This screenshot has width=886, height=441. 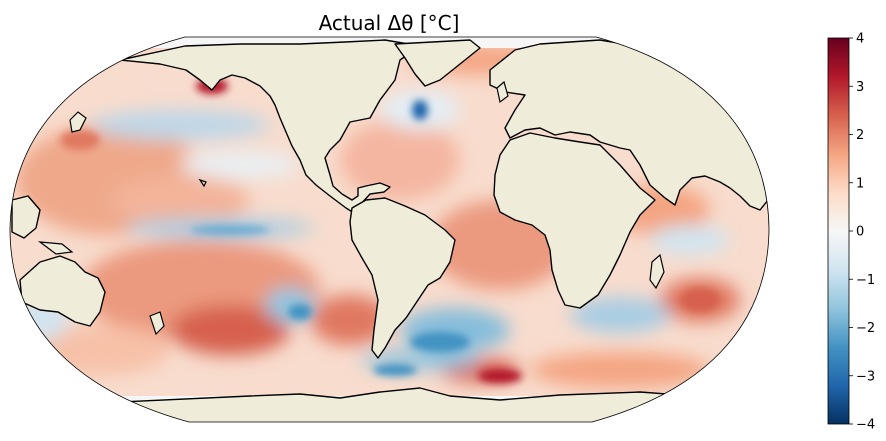 I want to click on colorbar-tick-label: 0, so click(x=860, y=232).